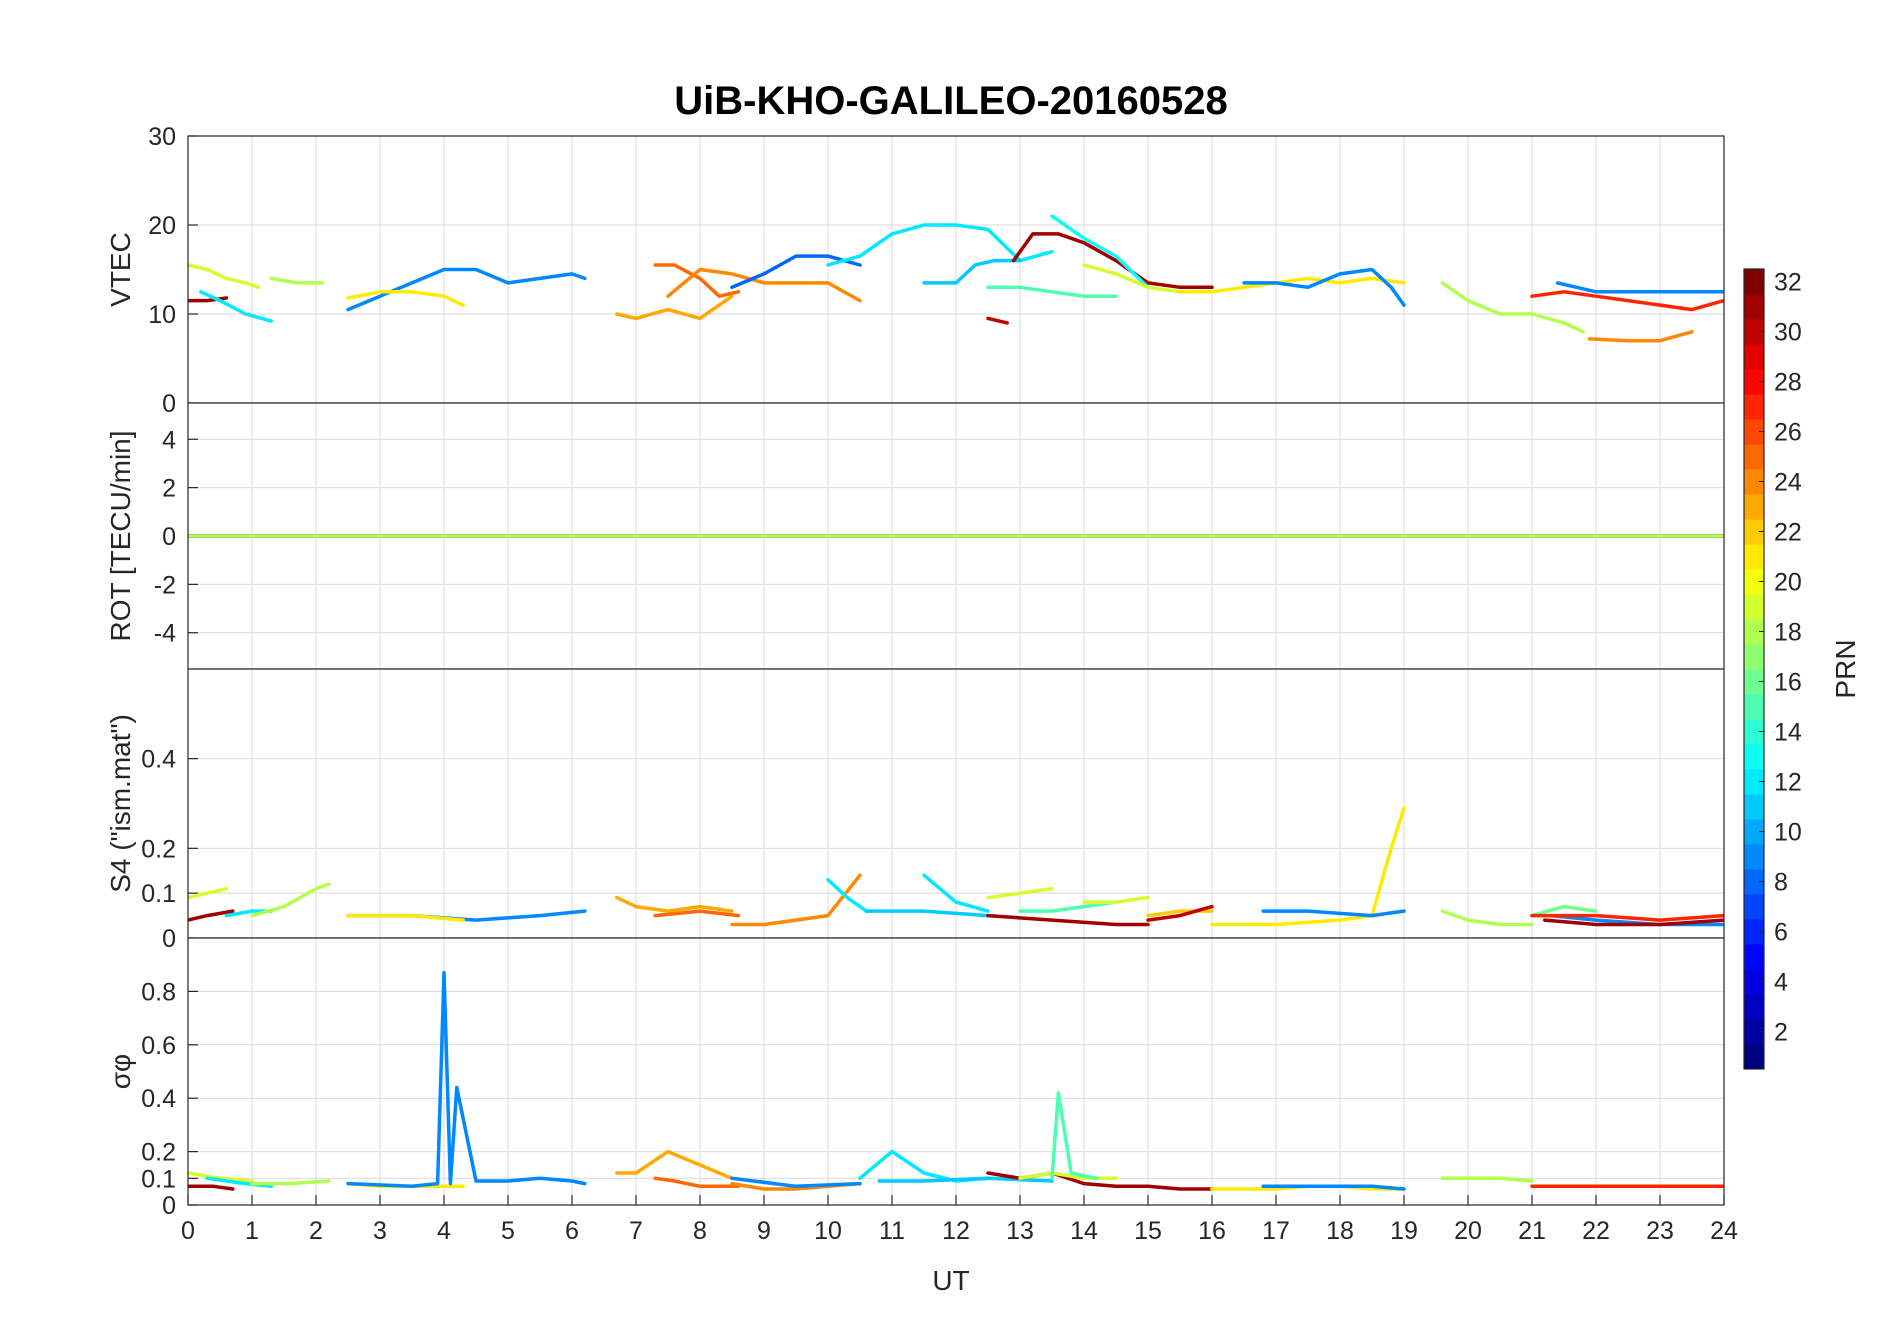 This screenshot has width=1902, height=1330. I want to click on colorbar-tick-label: 18, so click(1788, 633).